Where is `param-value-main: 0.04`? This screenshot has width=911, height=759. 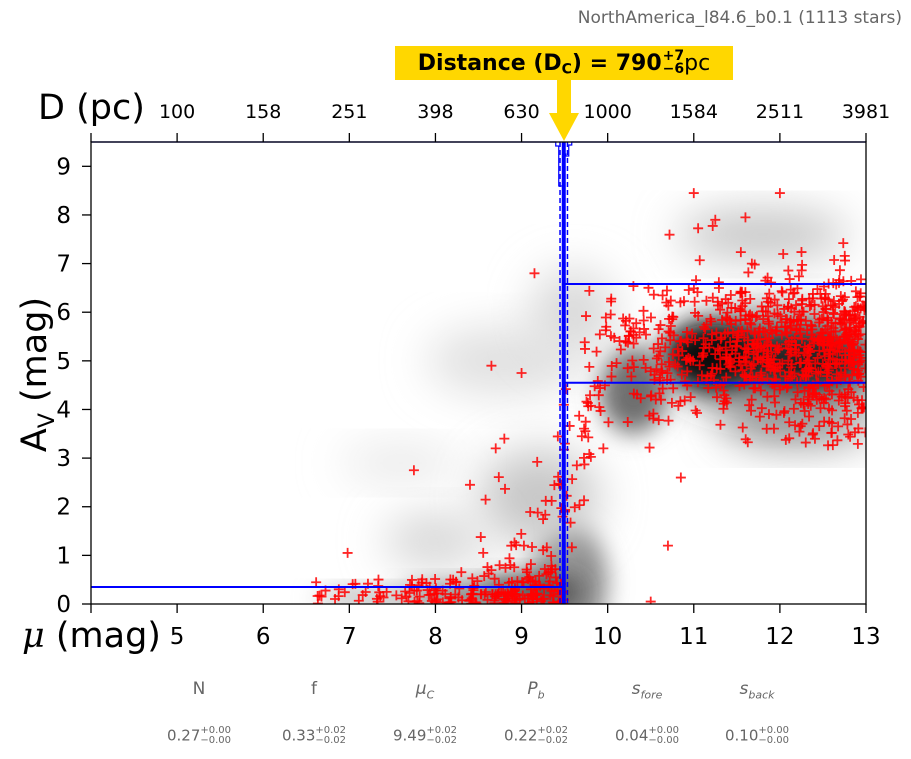
param-value-main: 0.04 is located at coordinates (631, 735).